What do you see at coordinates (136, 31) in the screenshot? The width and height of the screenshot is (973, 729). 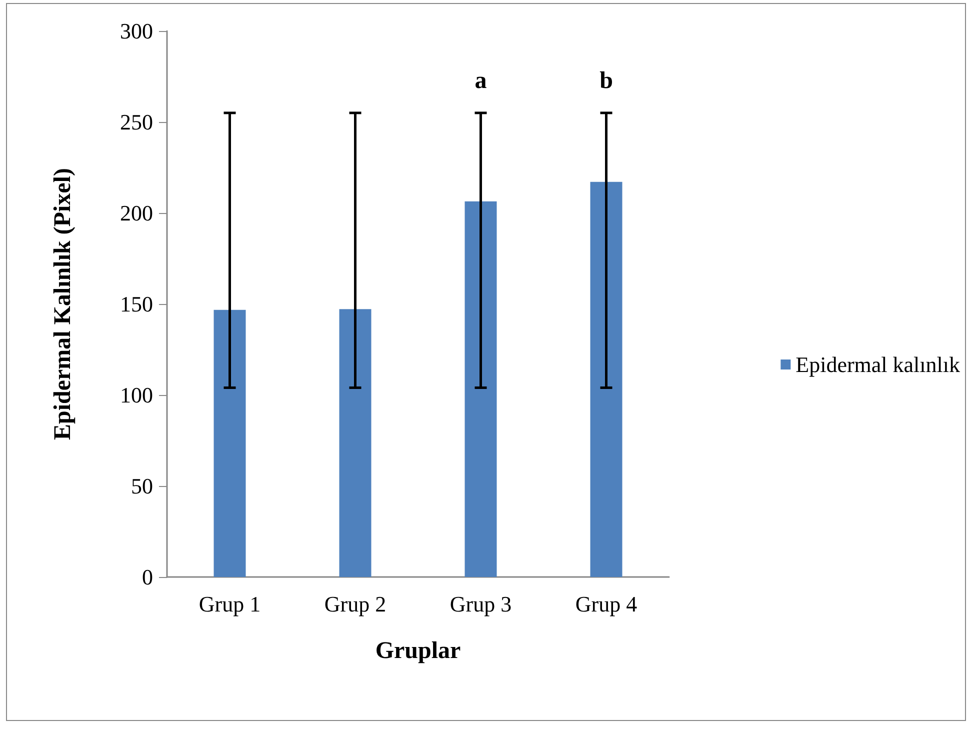 I see `y-tick-label: 300` at bounding box center [136, 31].